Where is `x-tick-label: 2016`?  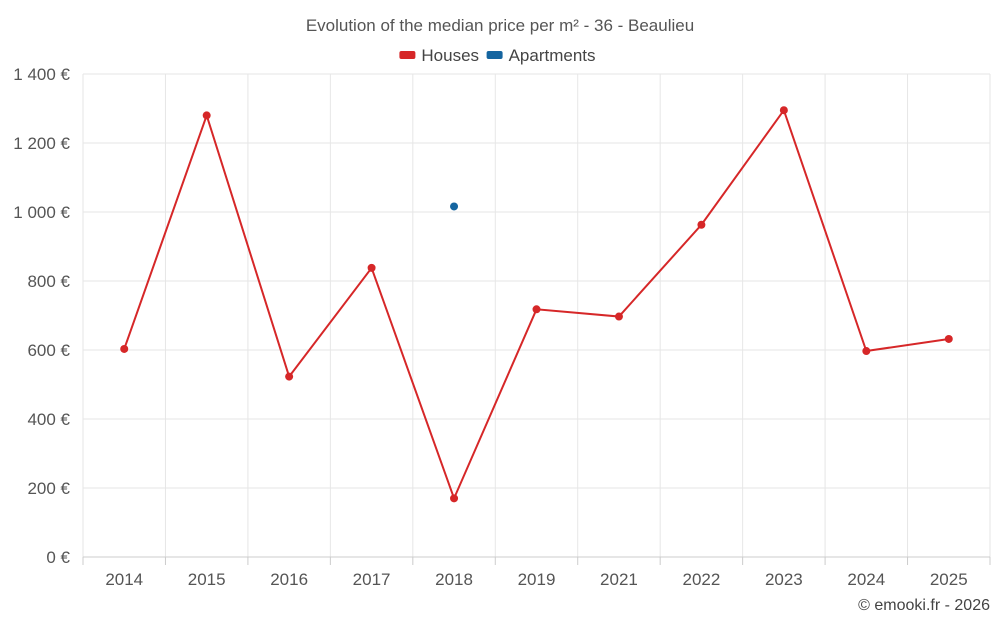
x-tick-label: 2016 is located at coordinates (289, 579).